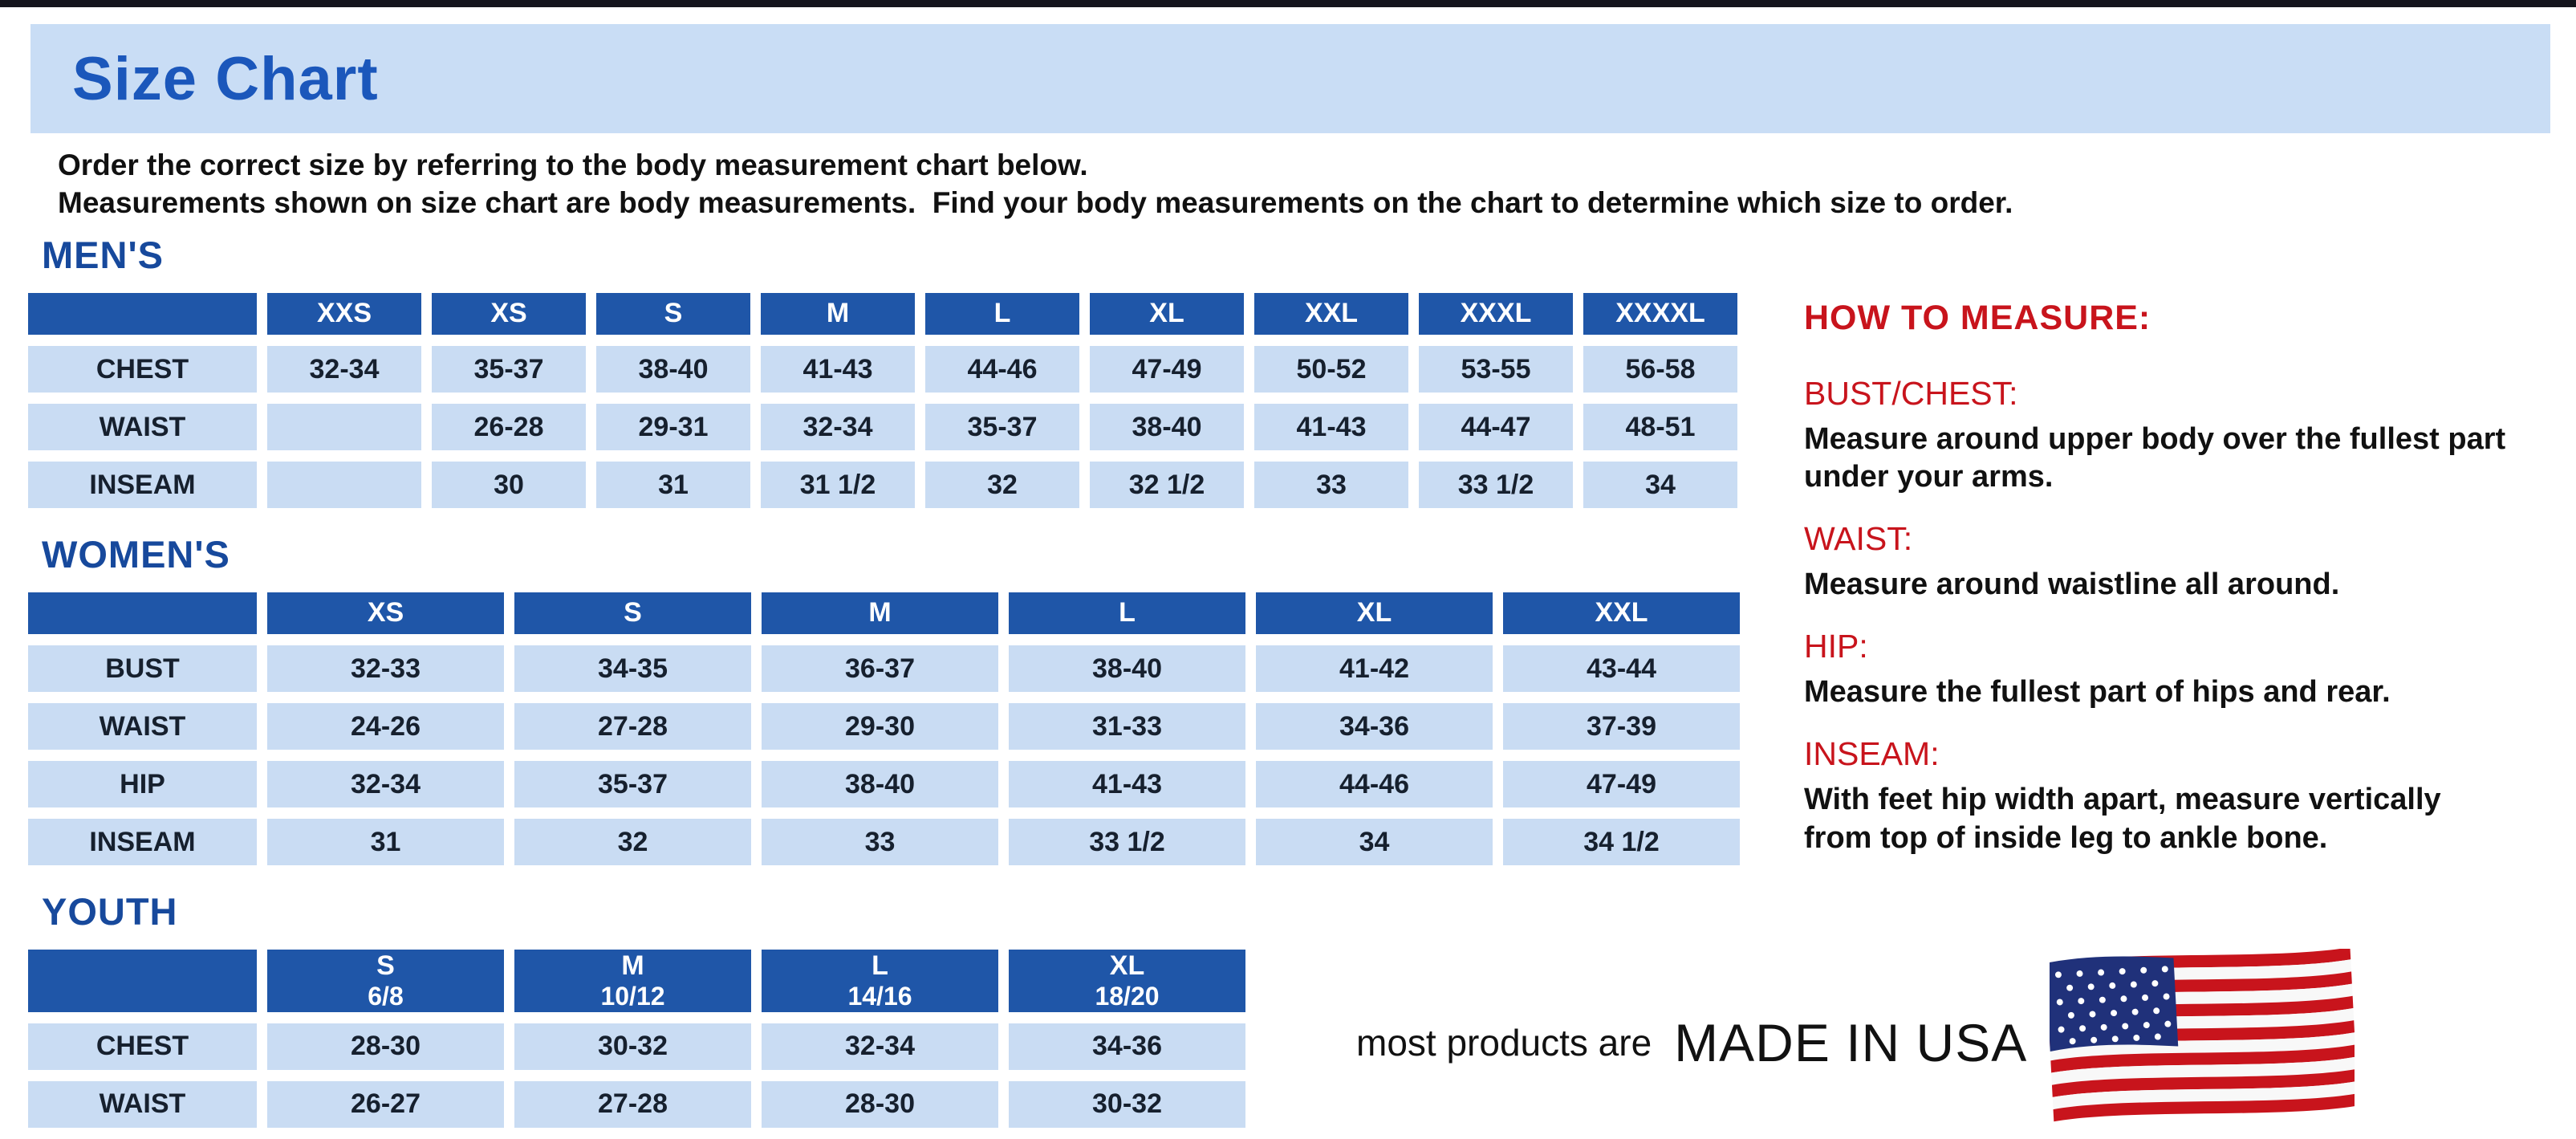 The image size is (2576, 1139). I want to click on value-cell: 34-35, so click(632, 668).